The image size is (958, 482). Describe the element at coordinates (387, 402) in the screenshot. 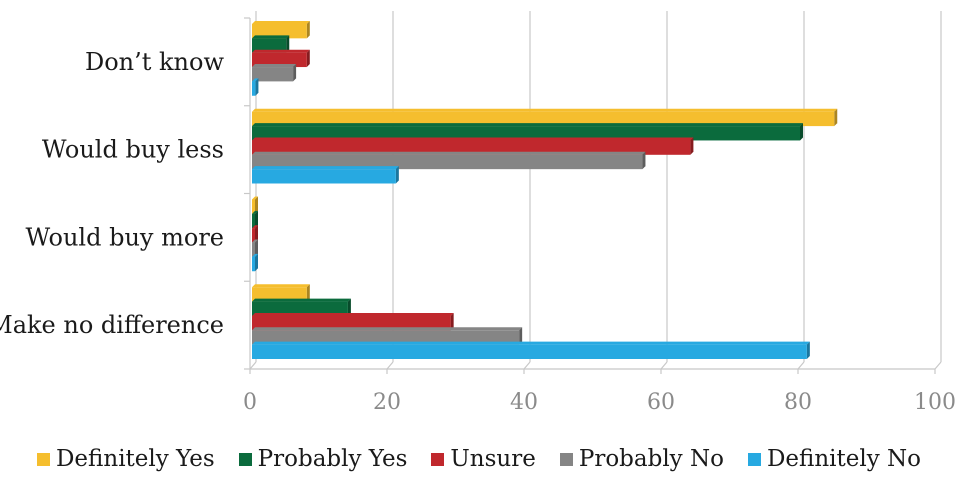

I see `x-tick-label: 20` at that location.